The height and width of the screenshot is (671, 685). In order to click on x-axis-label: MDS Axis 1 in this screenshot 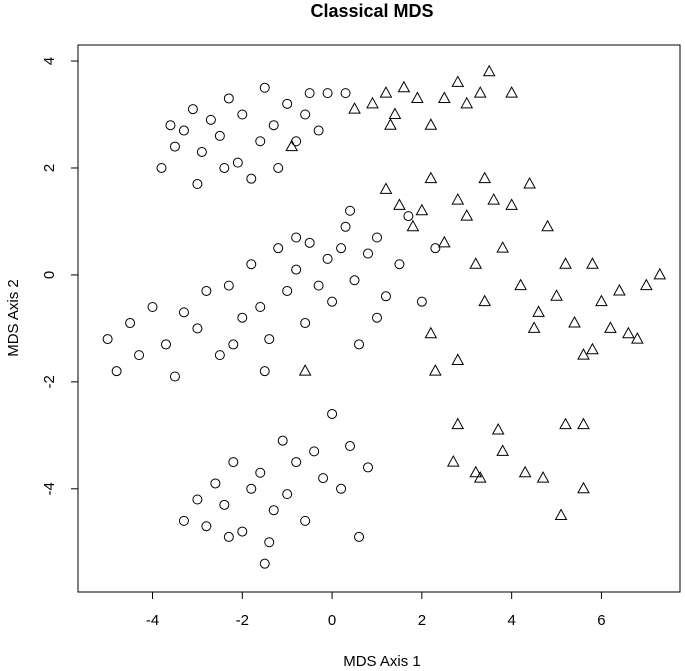, I will do `click(382, 661)`.